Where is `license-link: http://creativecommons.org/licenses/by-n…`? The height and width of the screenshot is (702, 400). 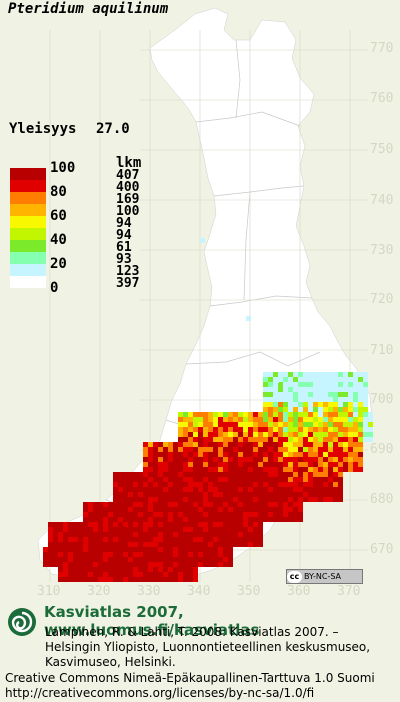 license-link: http://creativecommons.org/licenses/by-n… is located at coordinates (160, 693).